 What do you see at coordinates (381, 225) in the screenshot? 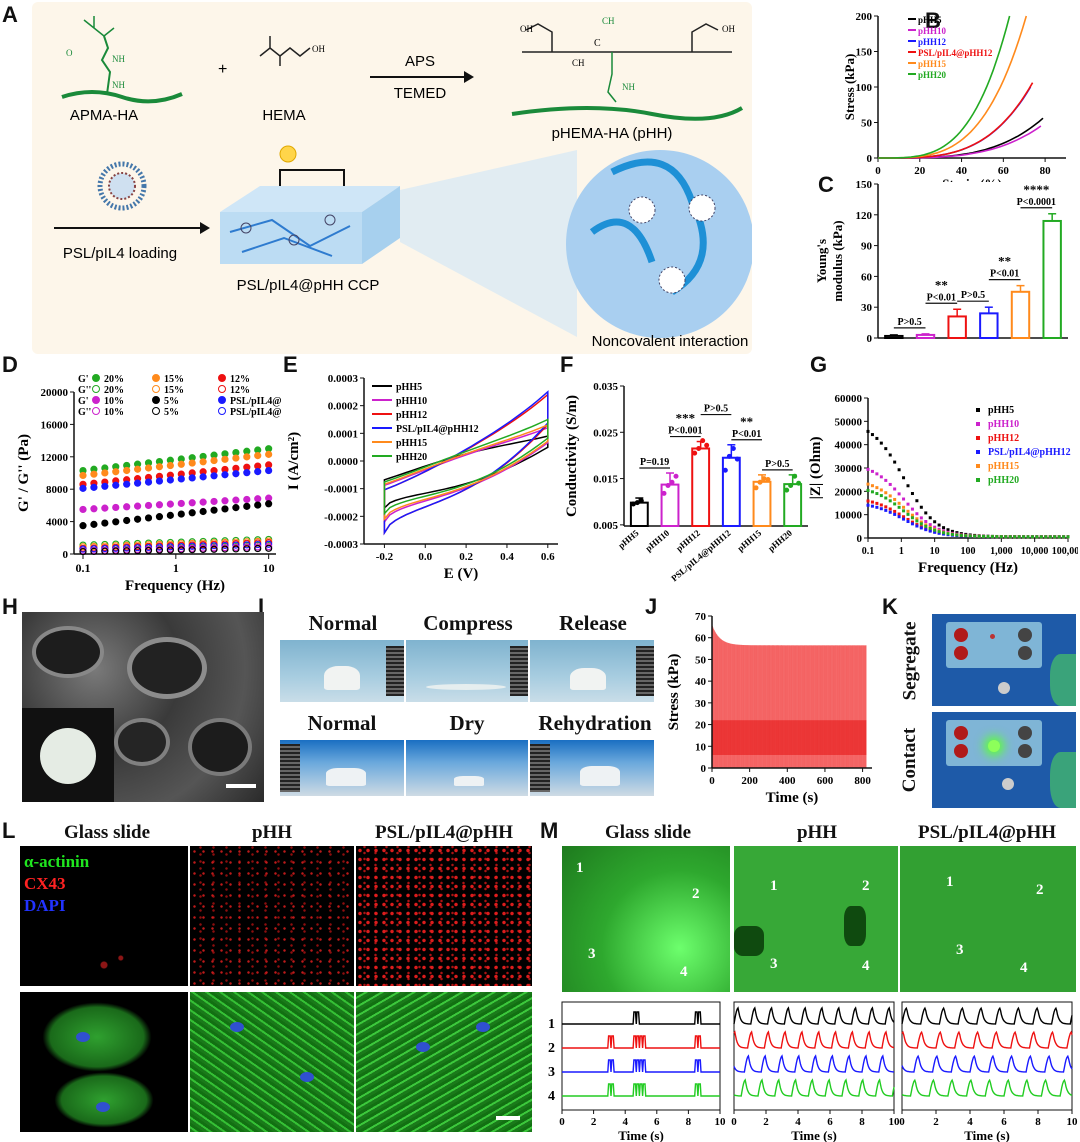
I see `hydrogel-side` at bounding box center [381, 225].